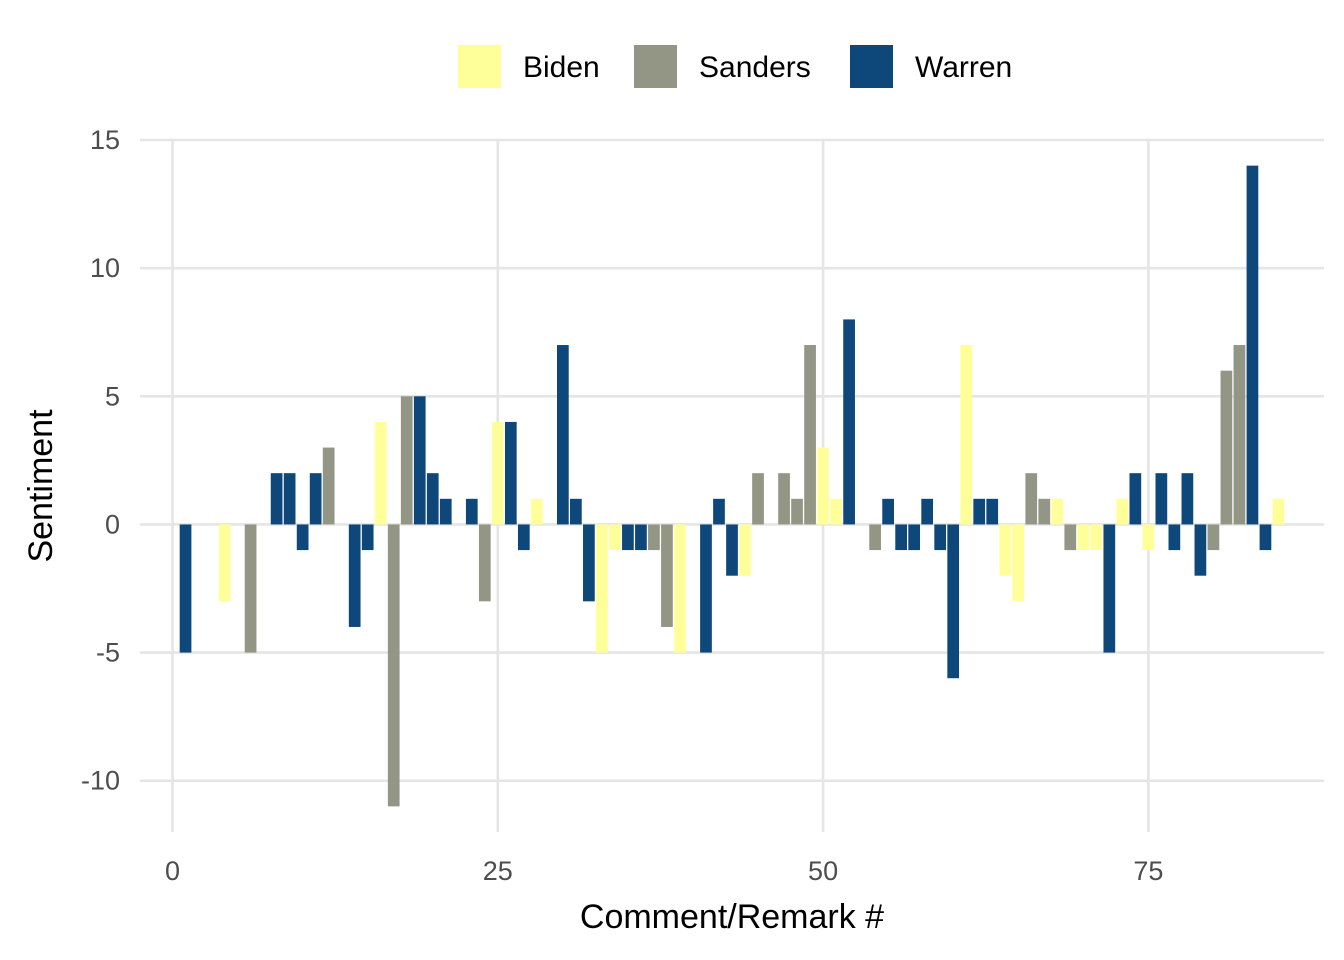 Image resolution: width=1344 pixels, height=960 pixels. I want to click on y-axis-title: Sentiment, so click(41, 486).